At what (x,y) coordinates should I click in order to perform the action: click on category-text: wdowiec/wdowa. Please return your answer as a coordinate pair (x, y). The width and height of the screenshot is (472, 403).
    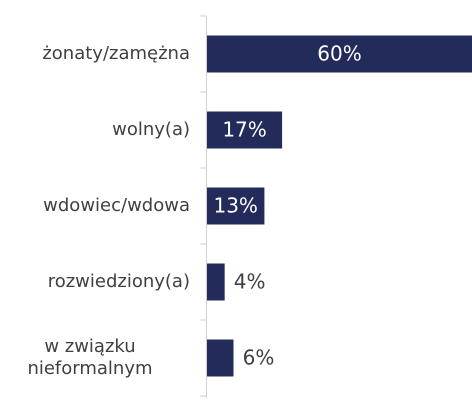
    Looking at the image, I should click on (116, 205).